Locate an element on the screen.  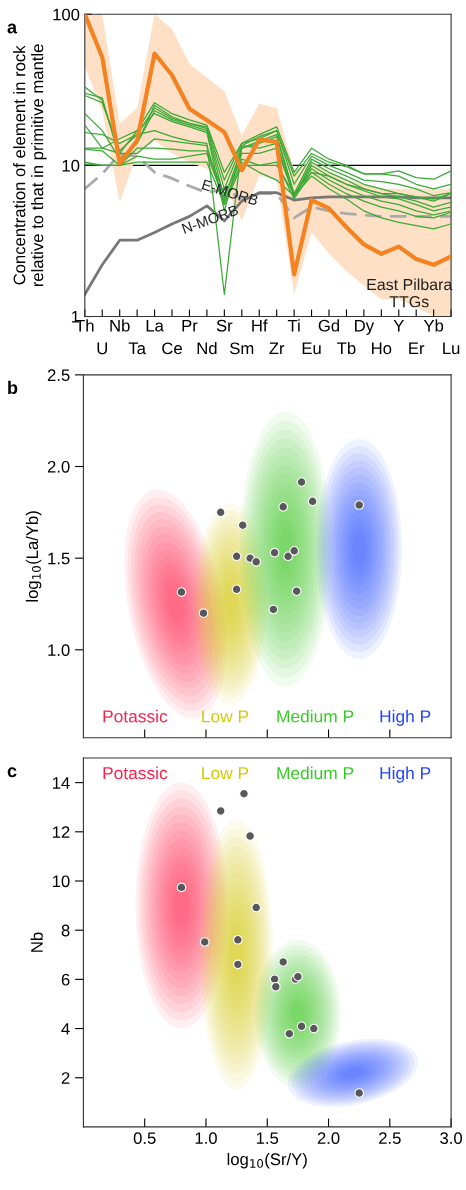
x-tick-label: La is located at coordinates (155, 325).